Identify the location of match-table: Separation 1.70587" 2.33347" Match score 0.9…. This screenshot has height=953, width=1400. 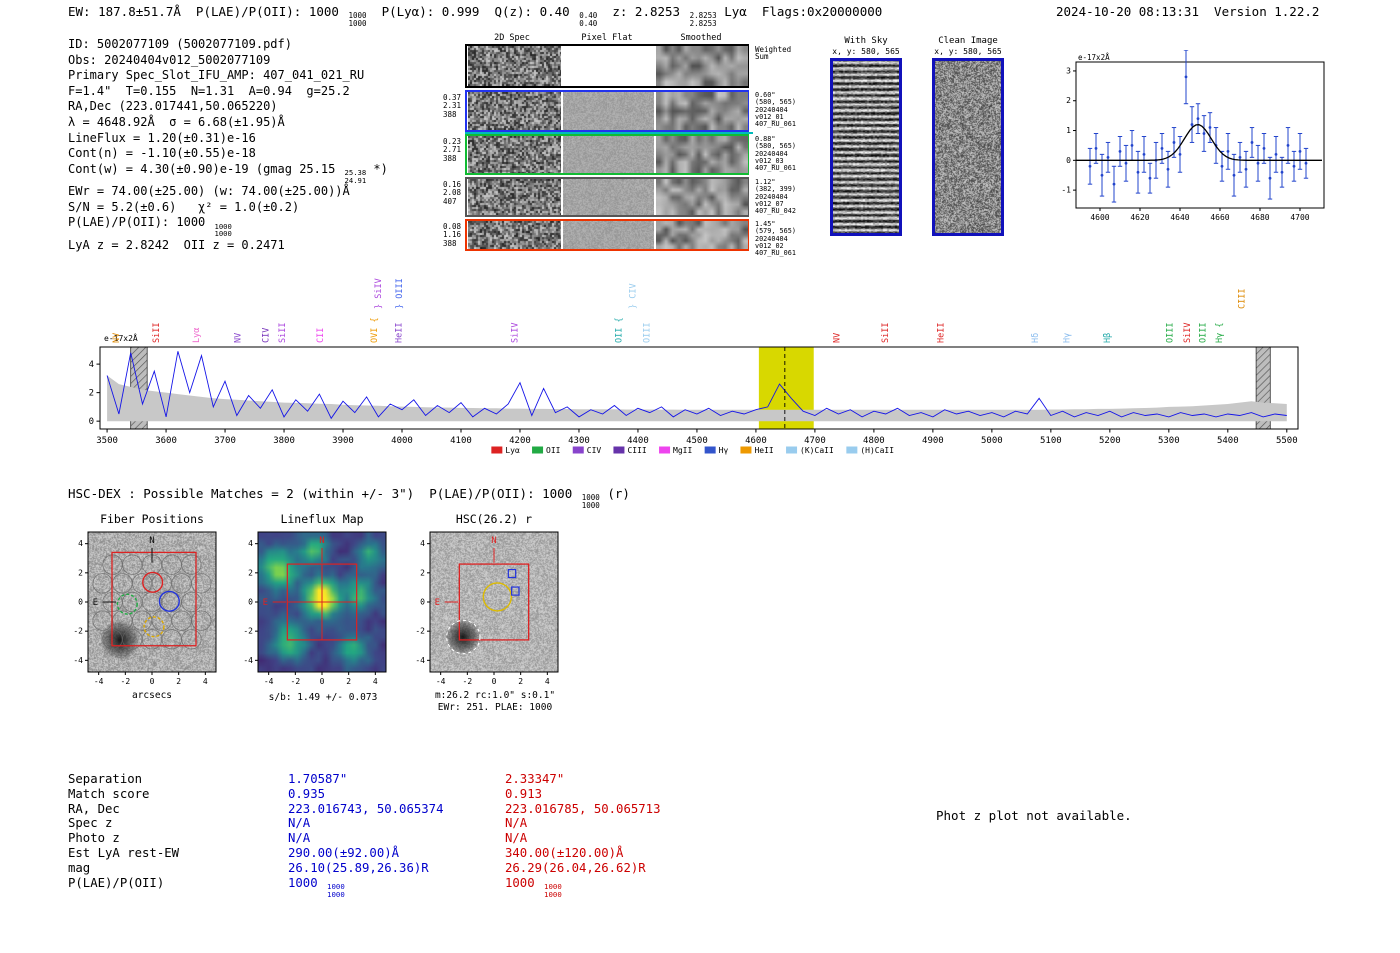
(468, 837).